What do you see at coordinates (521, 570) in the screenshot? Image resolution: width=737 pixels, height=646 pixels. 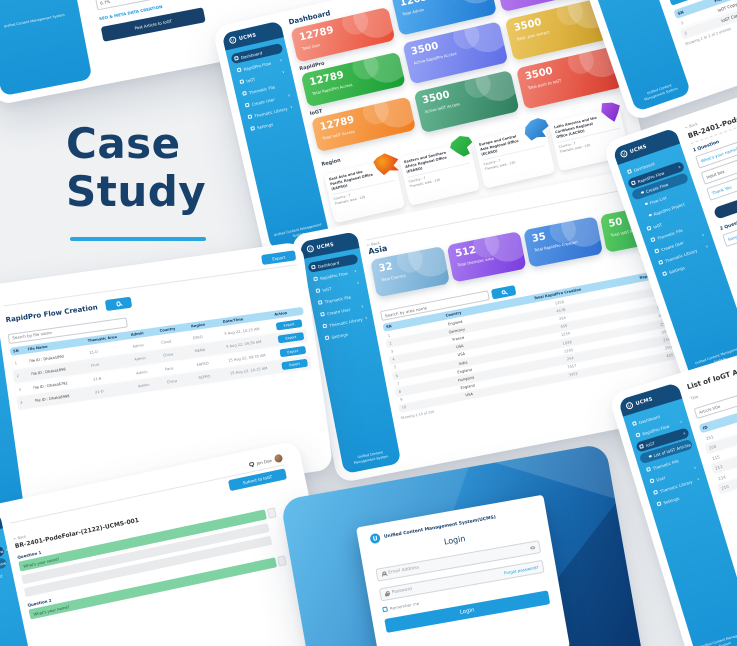 I see `forgot-password-link: Forgot password?` at bounding box center [521, 570].